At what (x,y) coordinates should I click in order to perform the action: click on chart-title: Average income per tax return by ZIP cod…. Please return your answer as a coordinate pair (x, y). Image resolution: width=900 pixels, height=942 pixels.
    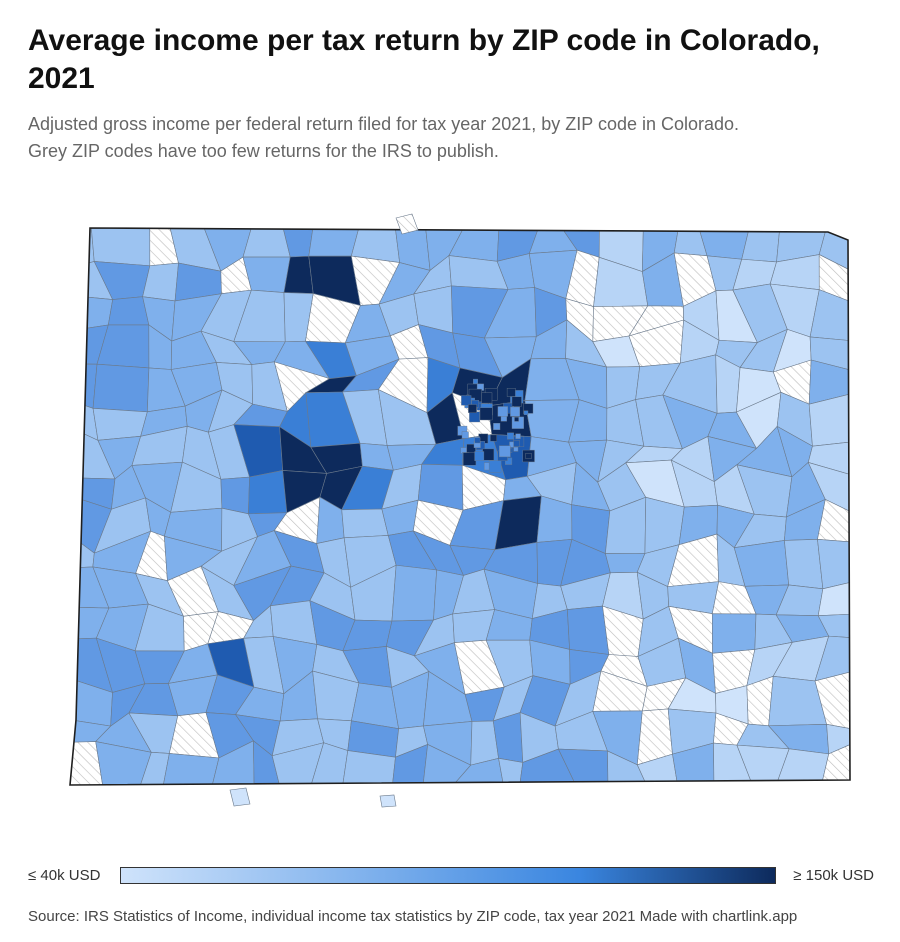
    Looking at the image, I should click on (424, 59).